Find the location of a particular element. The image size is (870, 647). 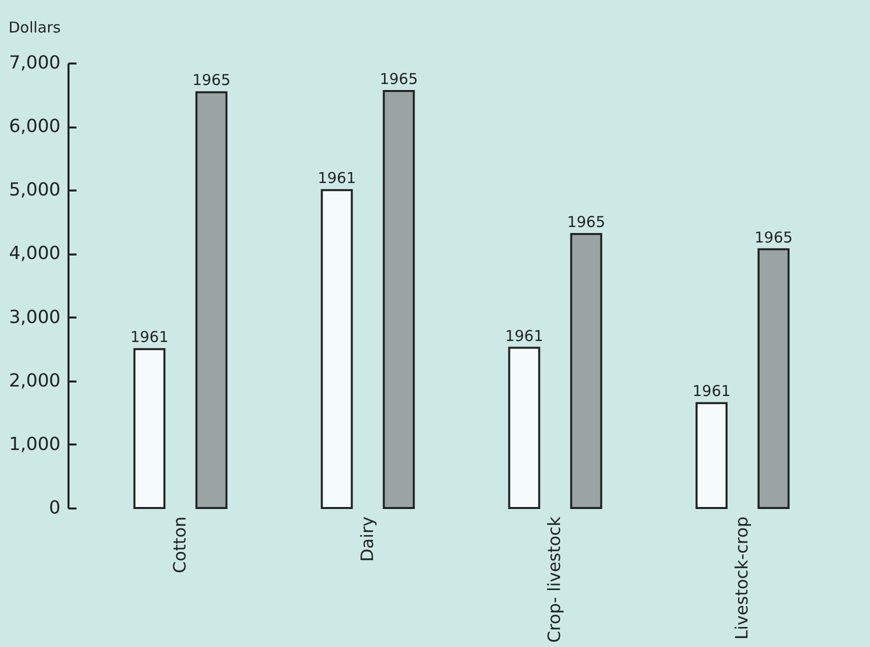

y-tick-label: 0 is located at coordinates (54, 508).